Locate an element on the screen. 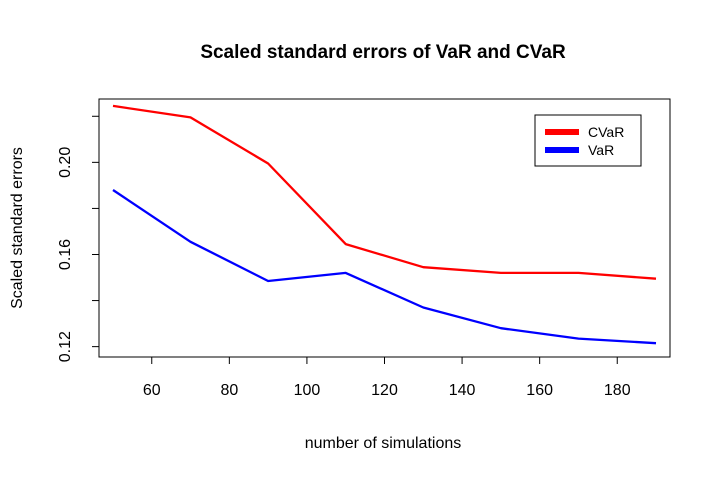 This screenshot has height=480, width=720. y-tick-label: 0.12 is located at coordinates (65, 346).